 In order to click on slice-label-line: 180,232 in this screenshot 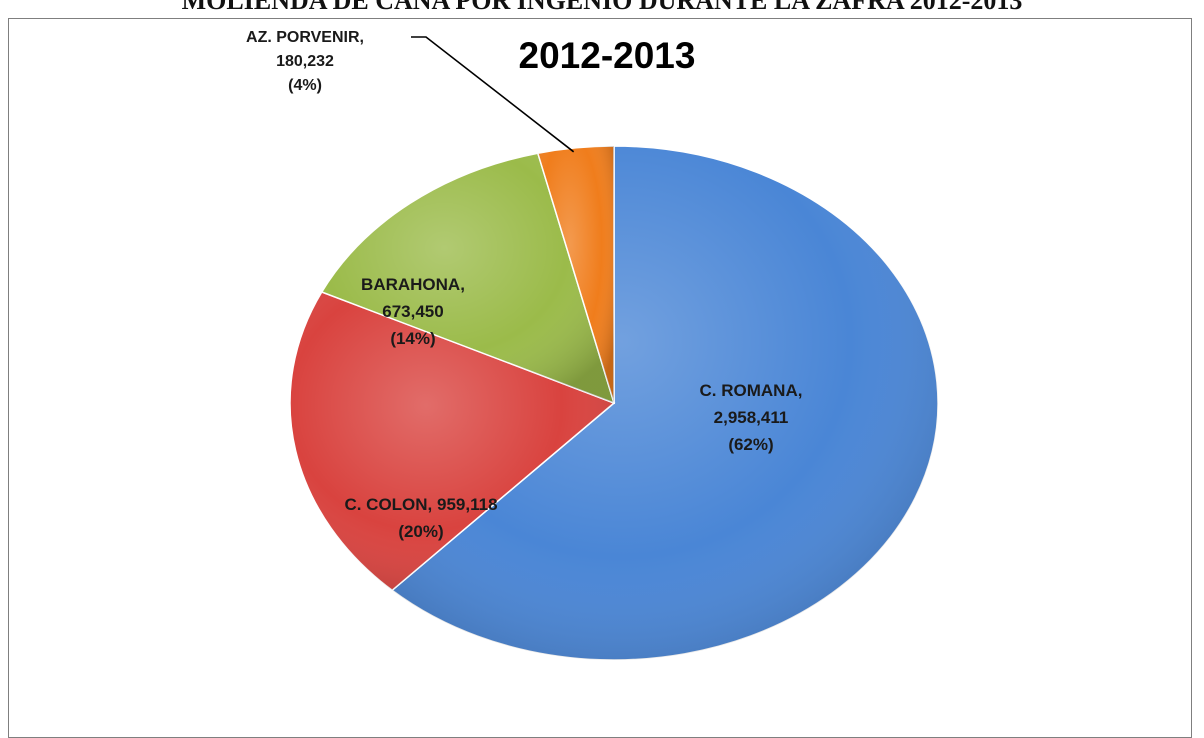, I will do `click(305, 61)`.